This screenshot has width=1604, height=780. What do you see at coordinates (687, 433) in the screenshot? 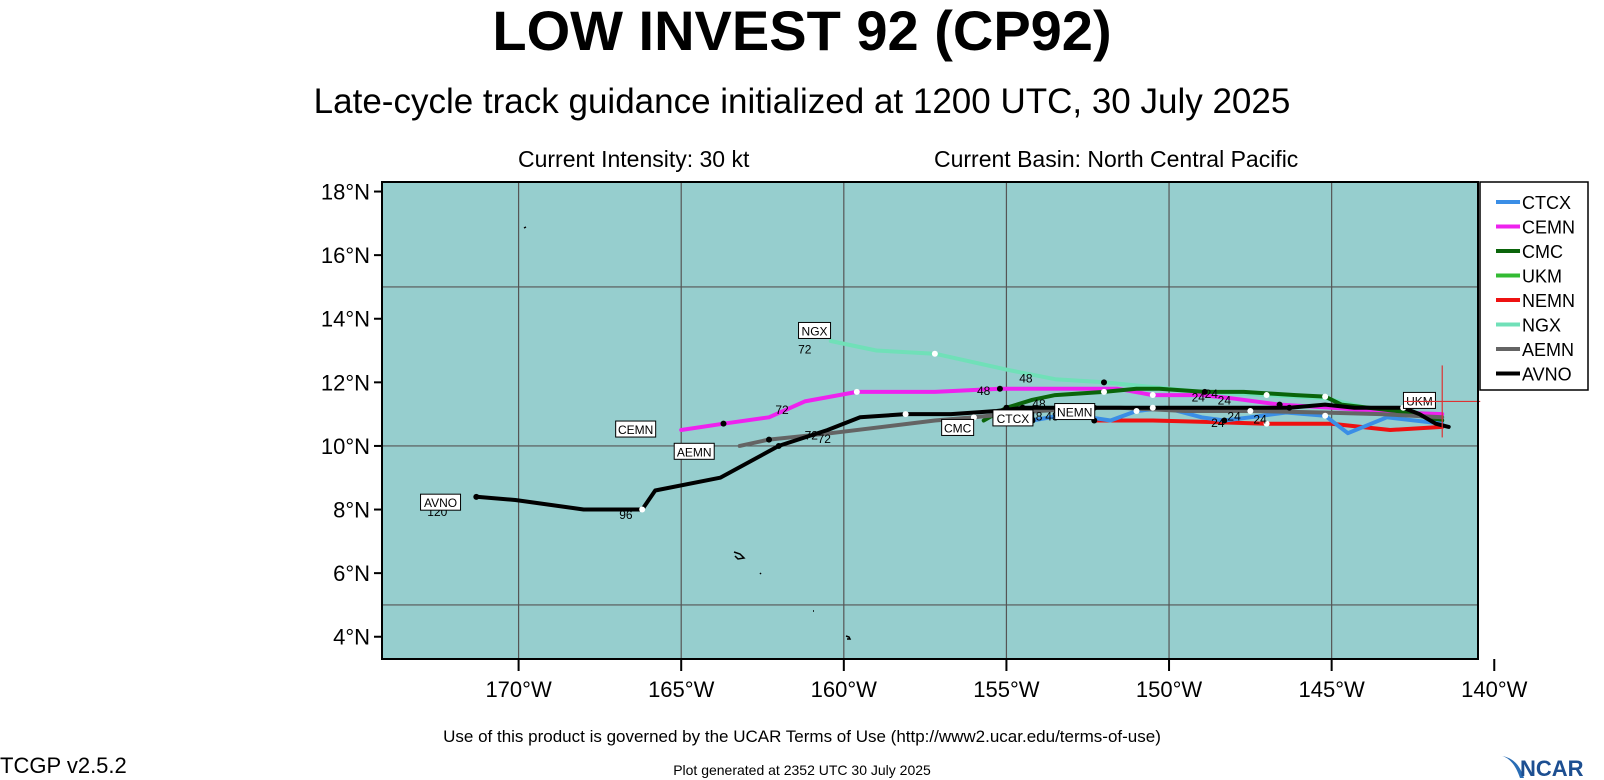
I see `islands` at bounding box center [687, 433].